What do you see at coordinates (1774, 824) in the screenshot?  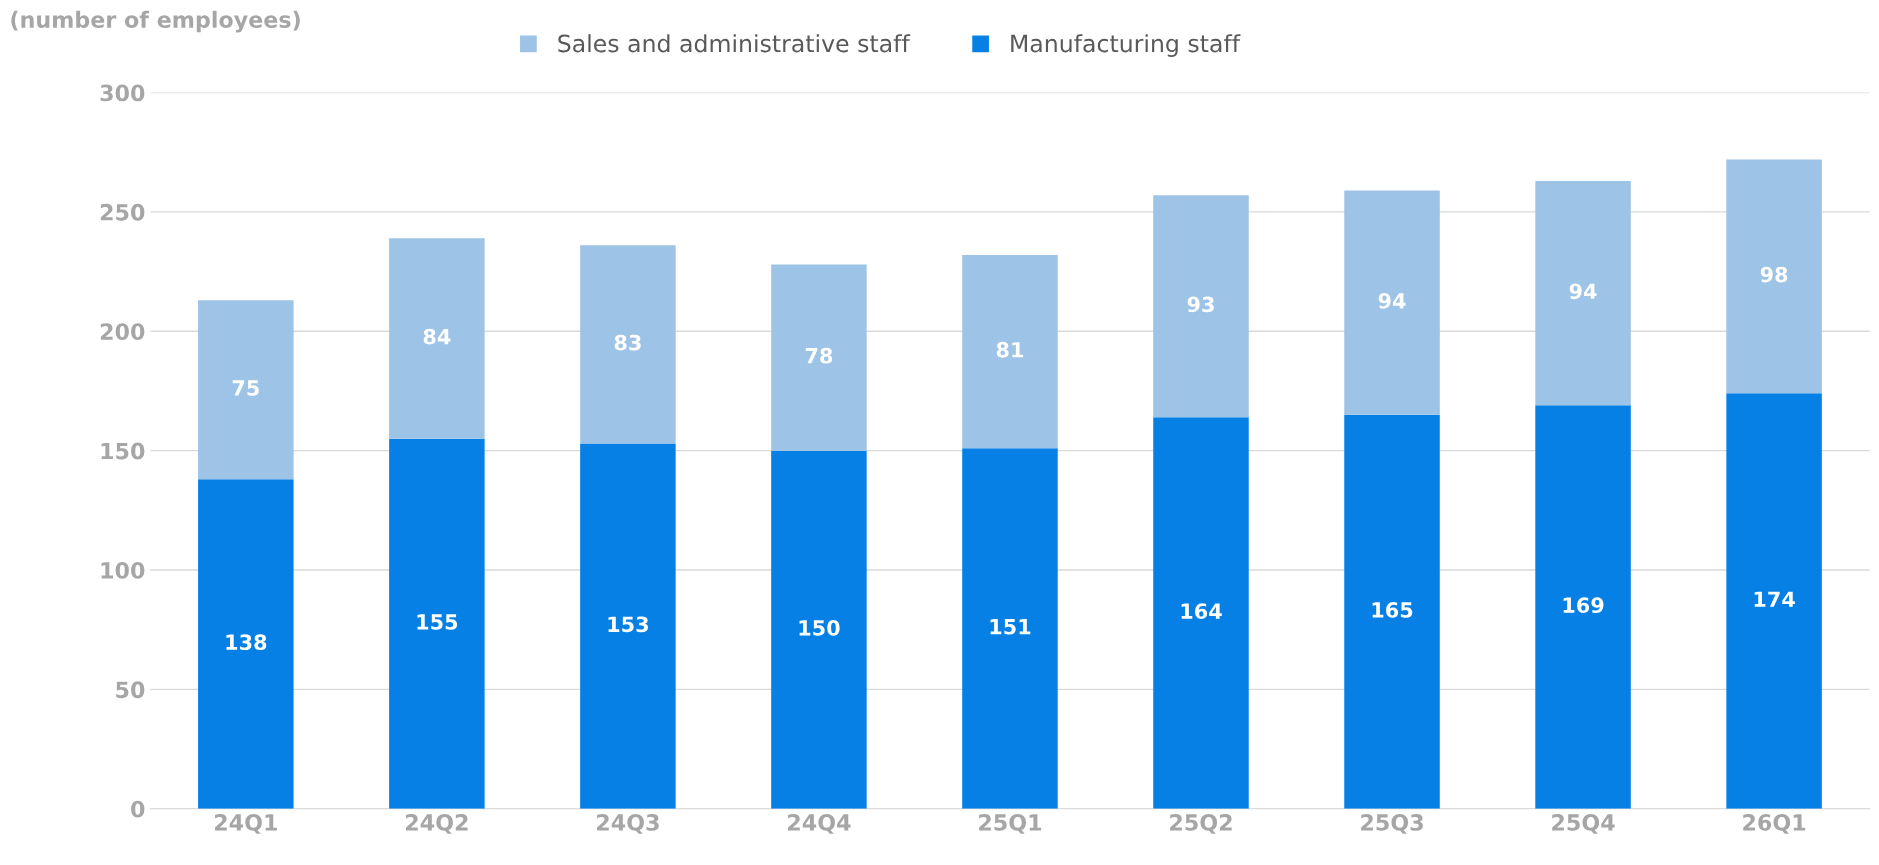 I see `x-tick-label: 26Q1` at bounding box center [1774, 824].